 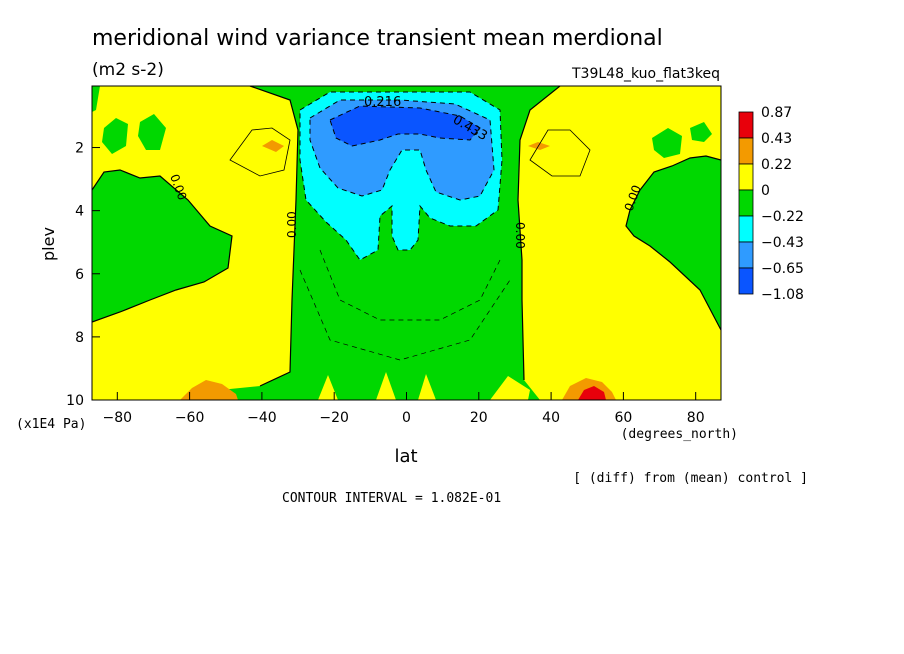 What do you see at coordinates (776, 165) in the screenshot?
I see `colorbar-label: 0.22` at bounding box center [776, 165].